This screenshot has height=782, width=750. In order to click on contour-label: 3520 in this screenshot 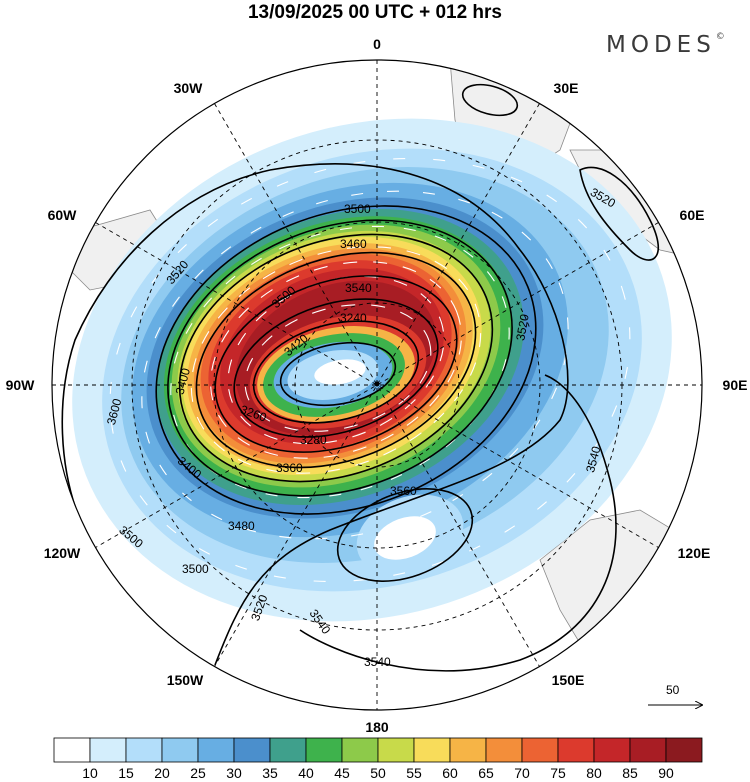, I will do `click(522, 327)`.